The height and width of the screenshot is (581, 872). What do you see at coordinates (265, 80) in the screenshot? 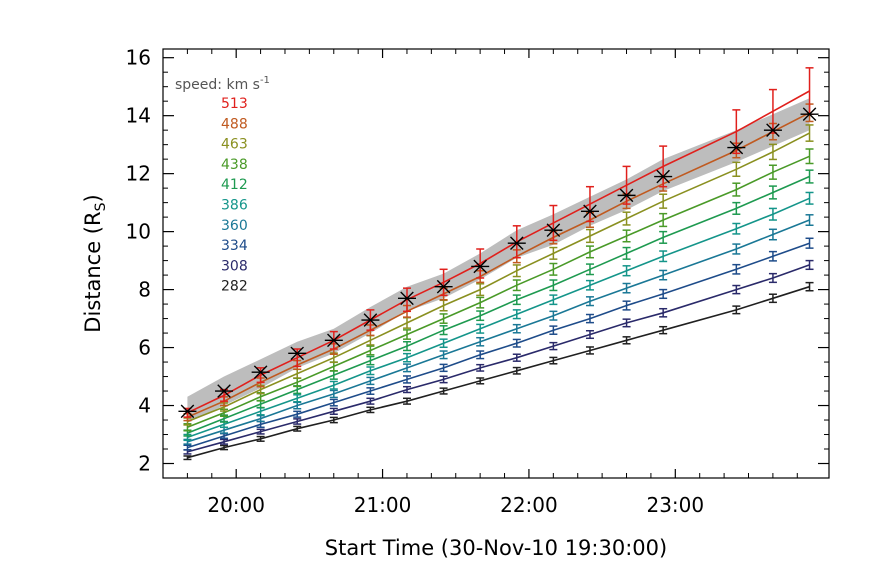
I see `legend-title-superscript: -1` at bounding box center [265, 80].